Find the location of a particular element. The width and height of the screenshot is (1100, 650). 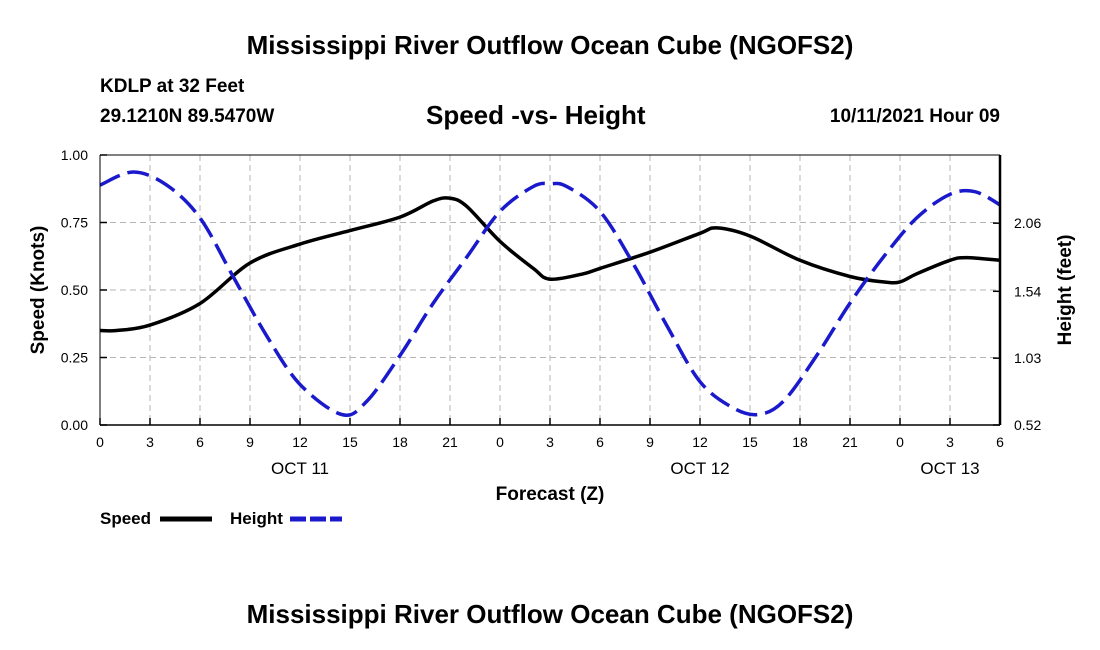

legend-speed-swatch is located at coordinates (186, 519).